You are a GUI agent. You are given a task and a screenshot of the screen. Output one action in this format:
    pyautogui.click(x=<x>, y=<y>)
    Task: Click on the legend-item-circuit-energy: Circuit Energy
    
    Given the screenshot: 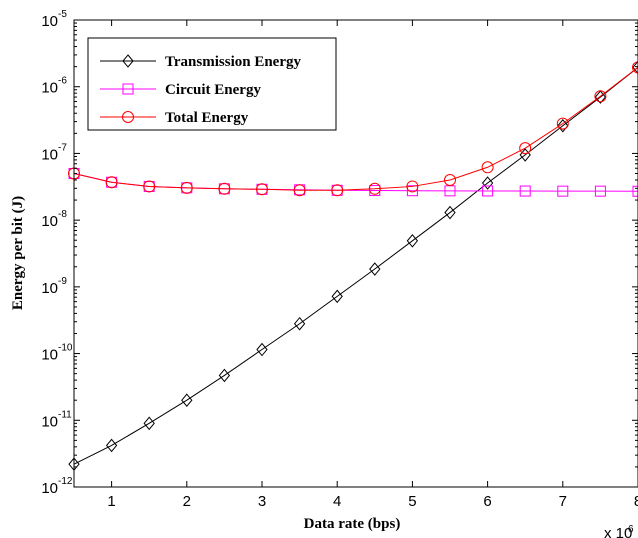 What is the action you would take?
    pyautogui.click(x=180, y=90)
    